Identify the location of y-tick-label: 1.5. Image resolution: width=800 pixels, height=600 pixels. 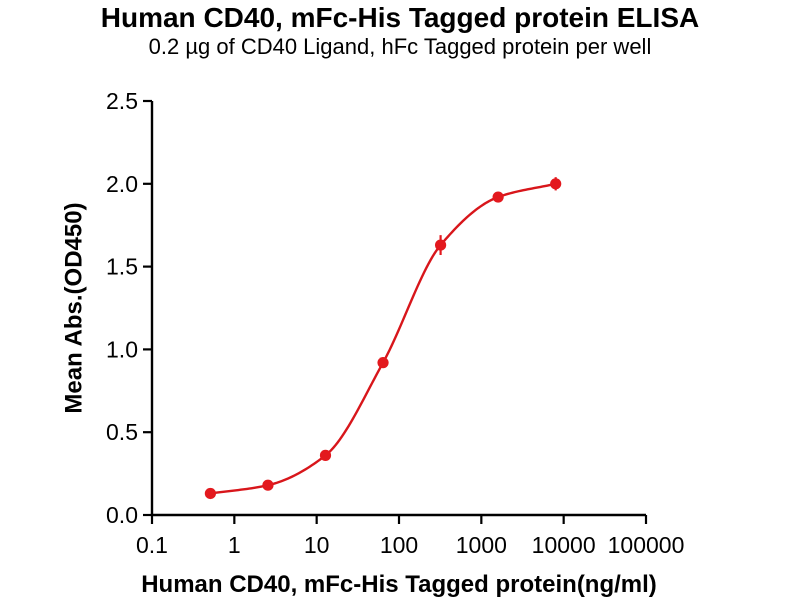
(122, 267).